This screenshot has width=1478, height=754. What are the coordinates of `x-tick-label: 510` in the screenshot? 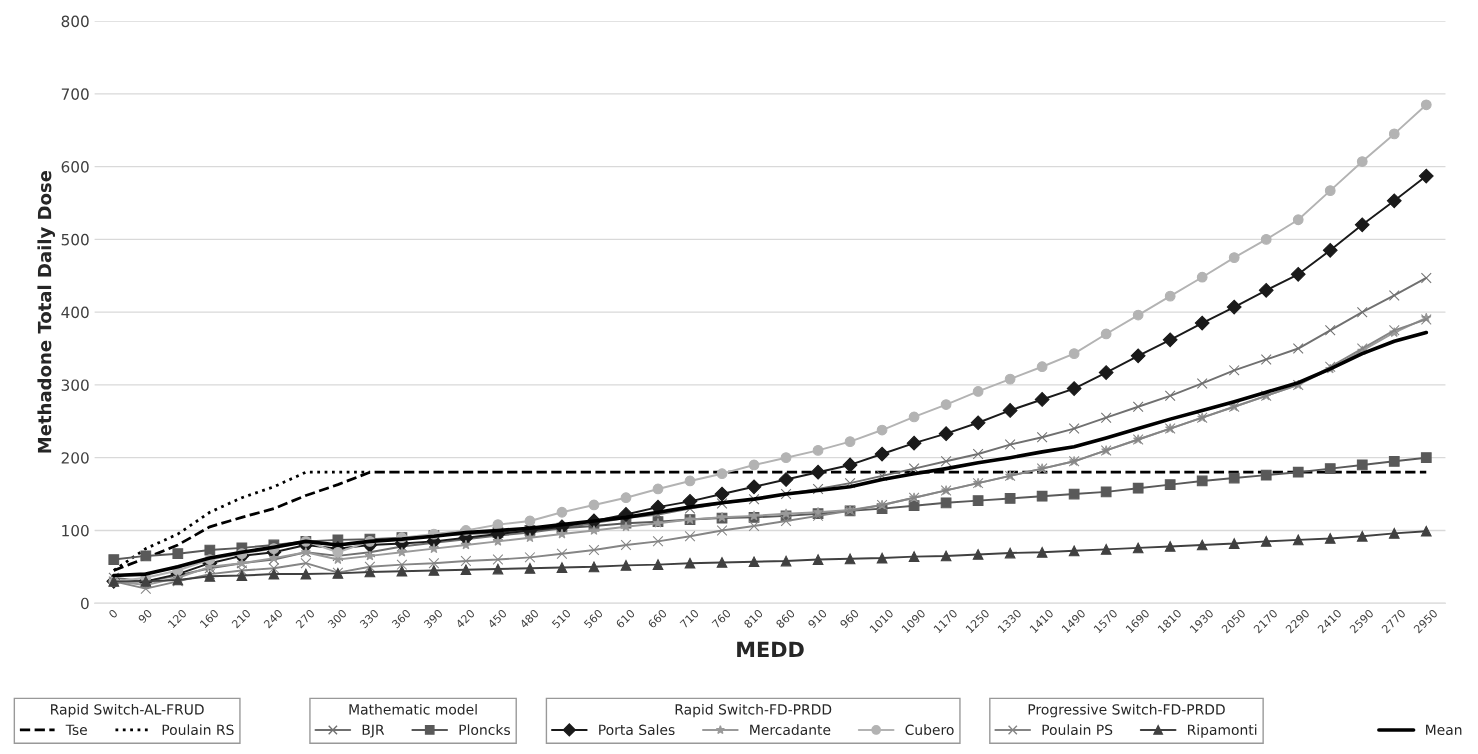 It's located at (561, 618).